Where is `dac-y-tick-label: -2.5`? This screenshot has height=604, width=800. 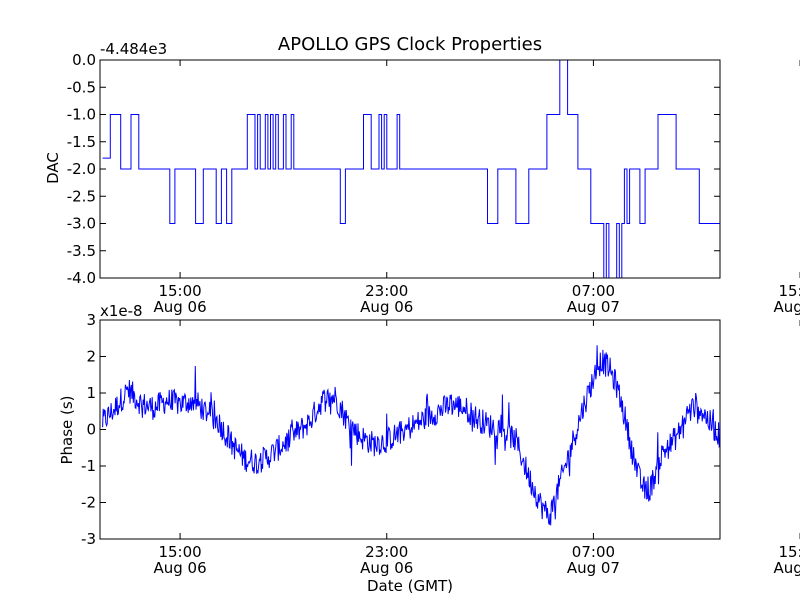 dac-y-tick-label: -2.5 is located at coordinates (81, 196).